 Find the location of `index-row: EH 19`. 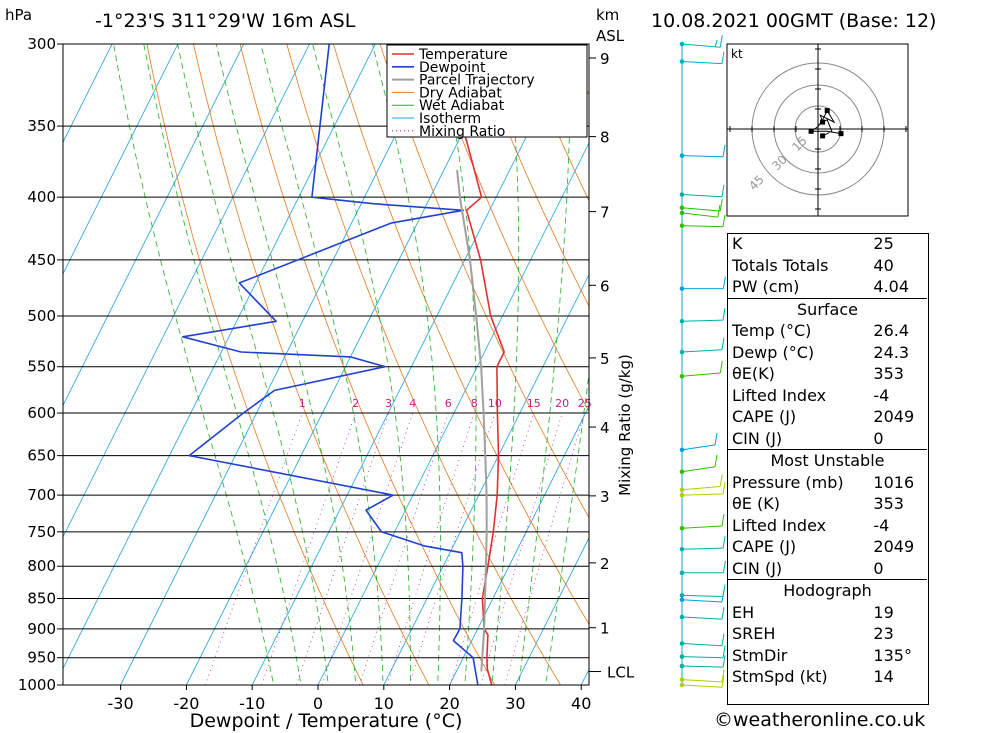

index-row: EH 19 is located at coordinates (827, 613).